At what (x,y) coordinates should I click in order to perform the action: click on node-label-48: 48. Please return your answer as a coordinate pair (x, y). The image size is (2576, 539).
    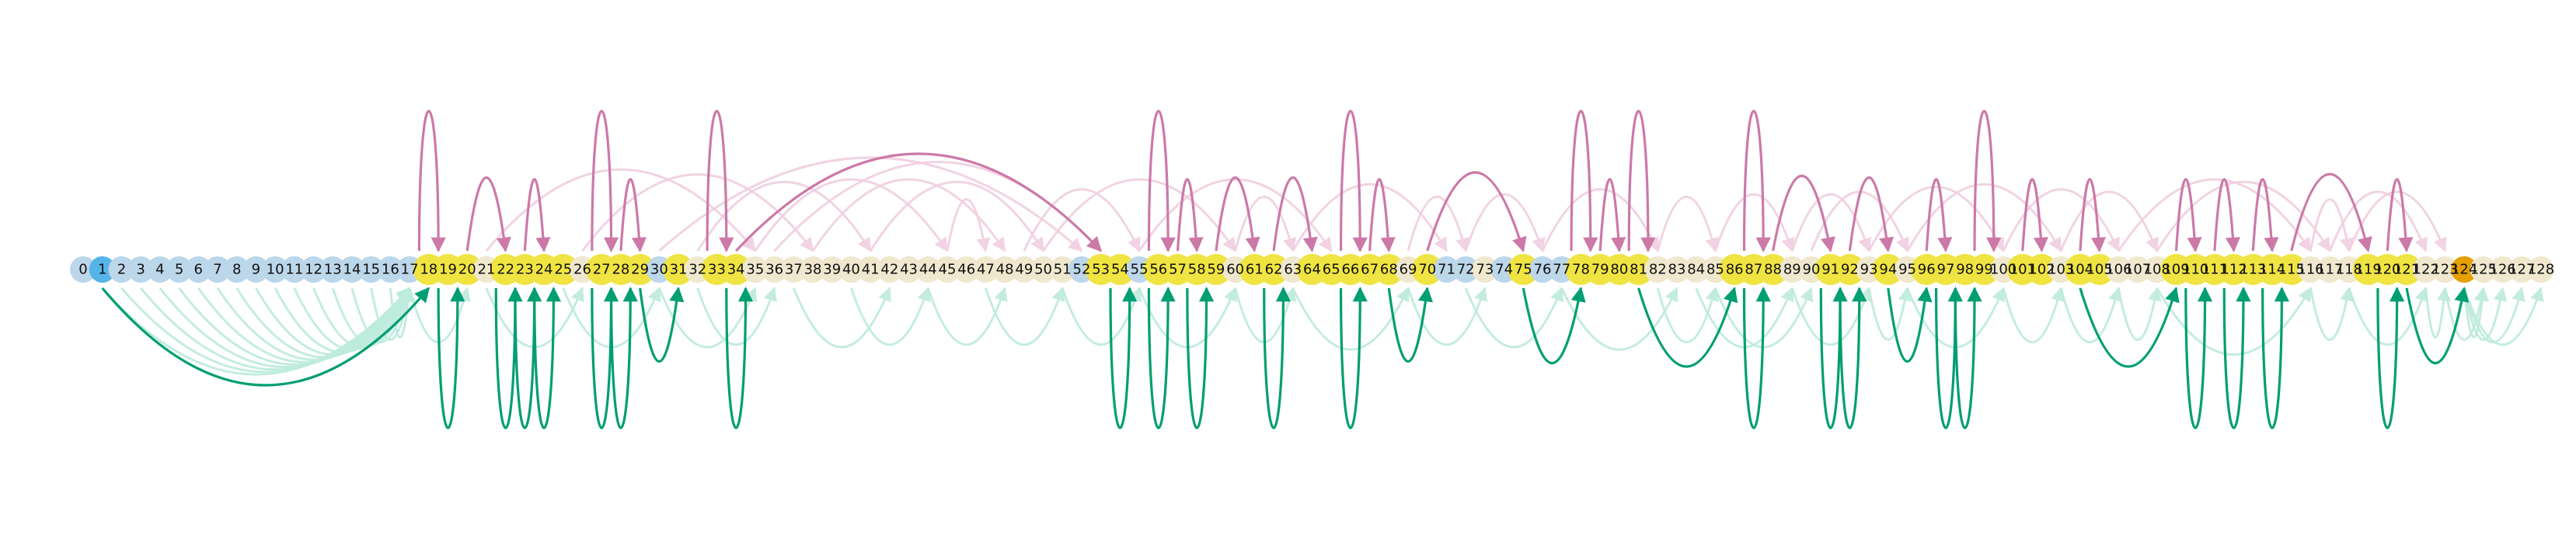
    Looking at the image, I should click on (1005, 270).